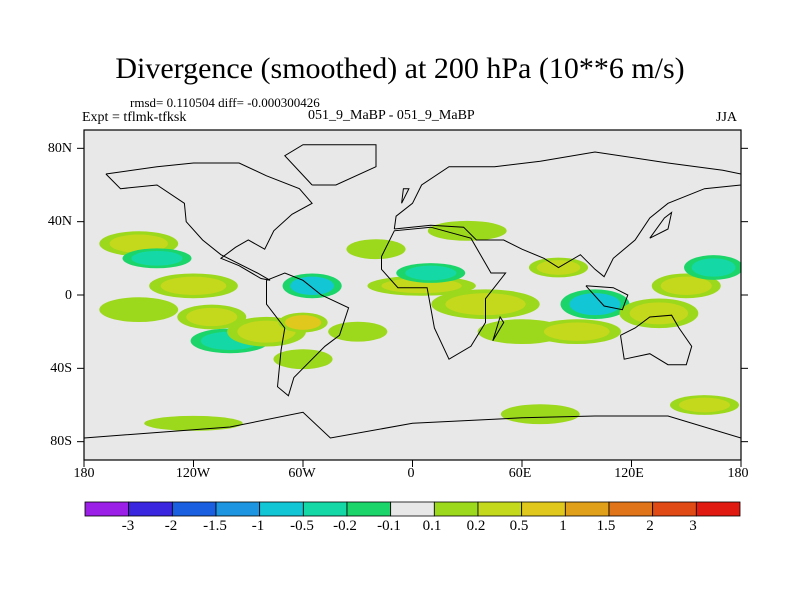 The height and width of the screenshot is (600, 800). What do you see at coordinates (59, 148) in the screenshot?
I see `y-tick-label: 80N` at bounding box center [59, 148].